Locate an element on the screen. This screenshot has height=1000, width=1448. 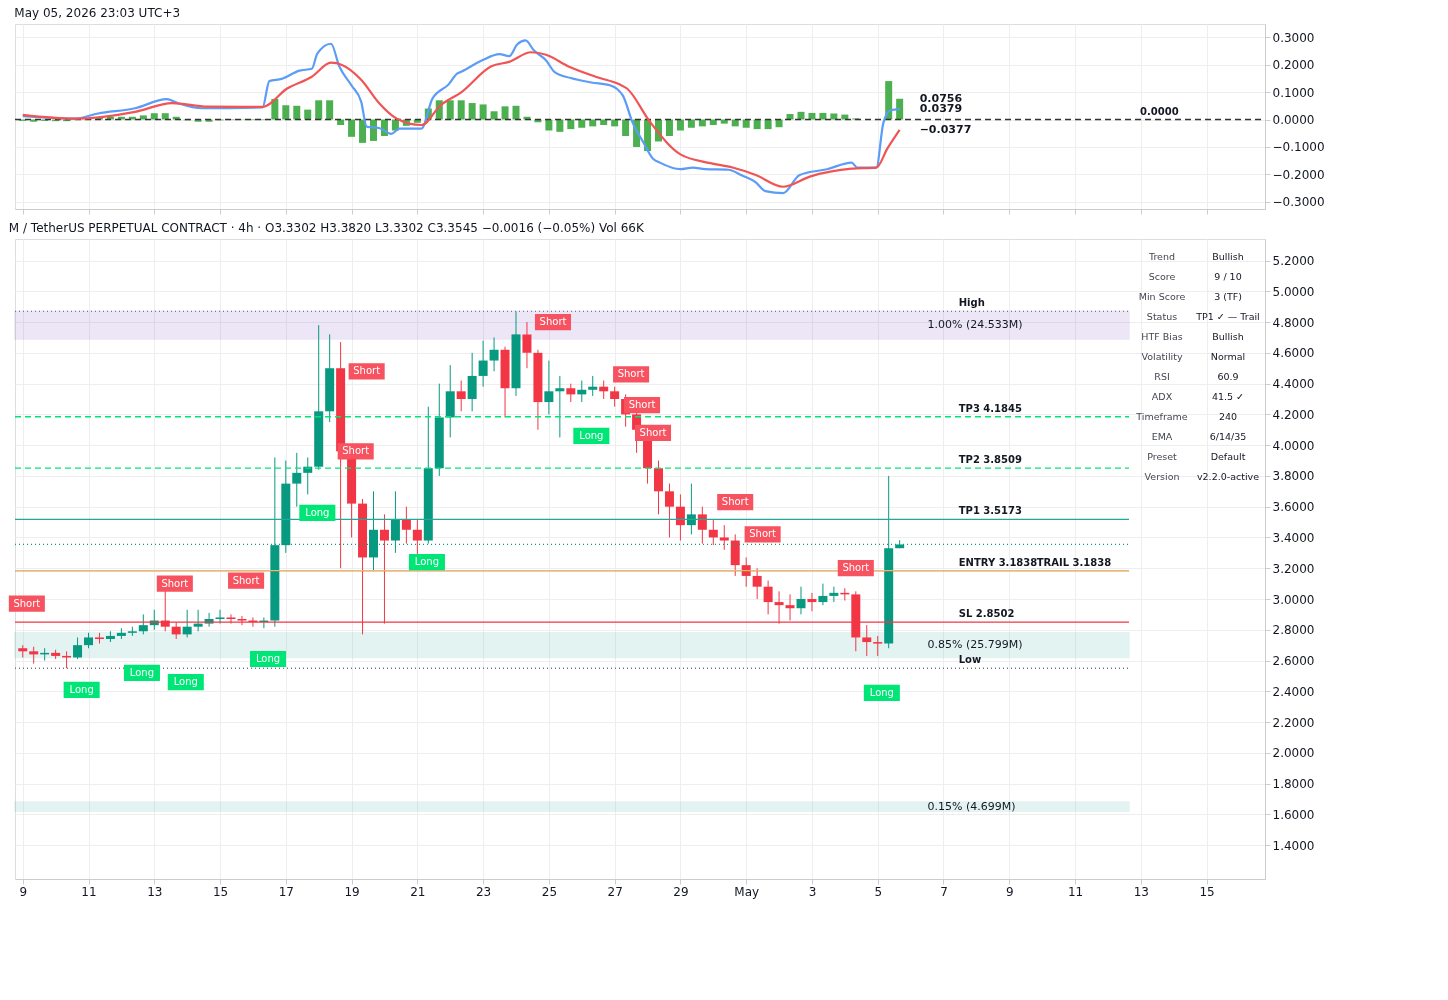
annotation: Normal is located at coordinates (1228, 356).